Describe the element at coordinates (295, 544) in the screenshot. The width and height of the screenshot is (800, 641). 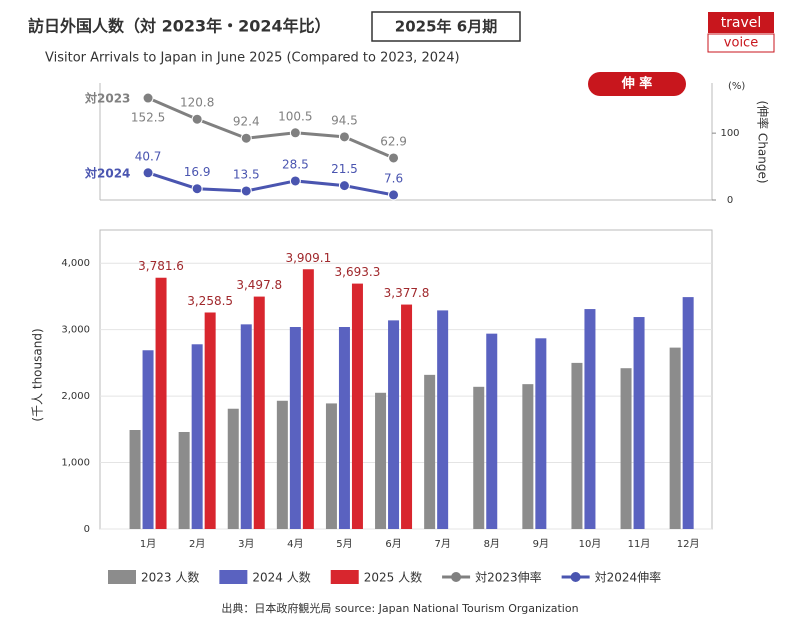
I see `x-tick-label: 4月` at that location.